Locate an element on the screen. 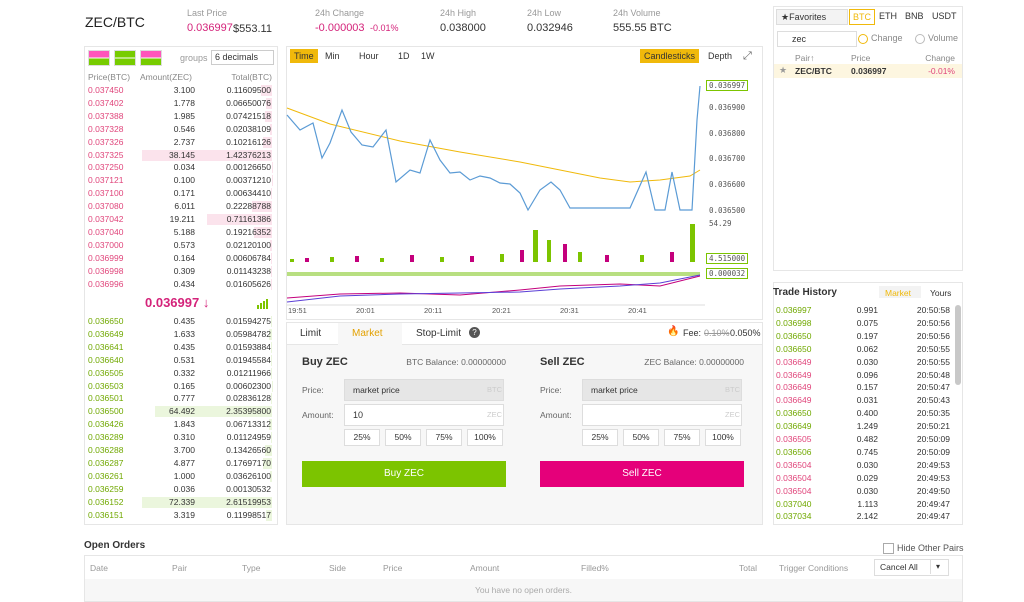  orderbook-price: 0.036288 is located at coordinates (106, 450).